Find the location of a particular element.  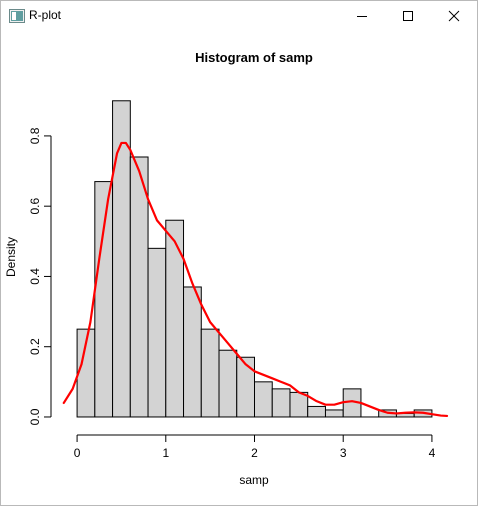

x-tick-label: 4 is located at coordinates (432, 453).